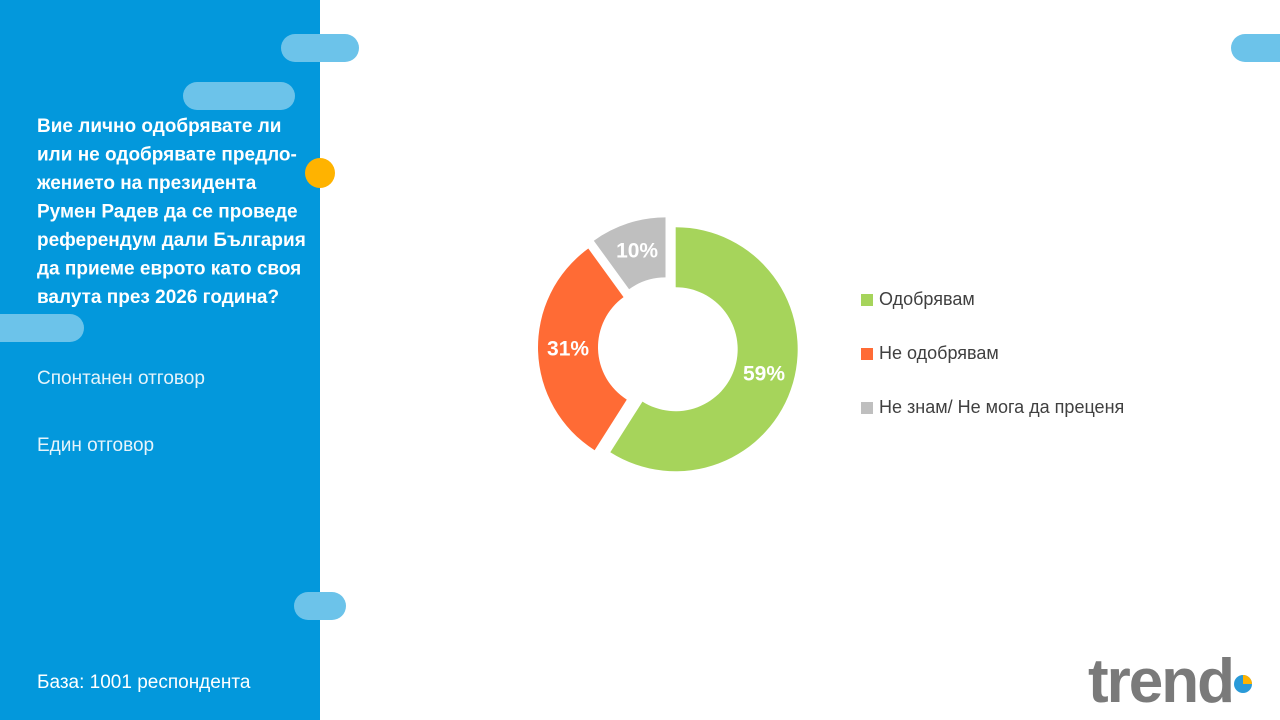 The width and height of the screenshot is (1280, 720). I want to click on value-label: 10%, so click(637, 250).